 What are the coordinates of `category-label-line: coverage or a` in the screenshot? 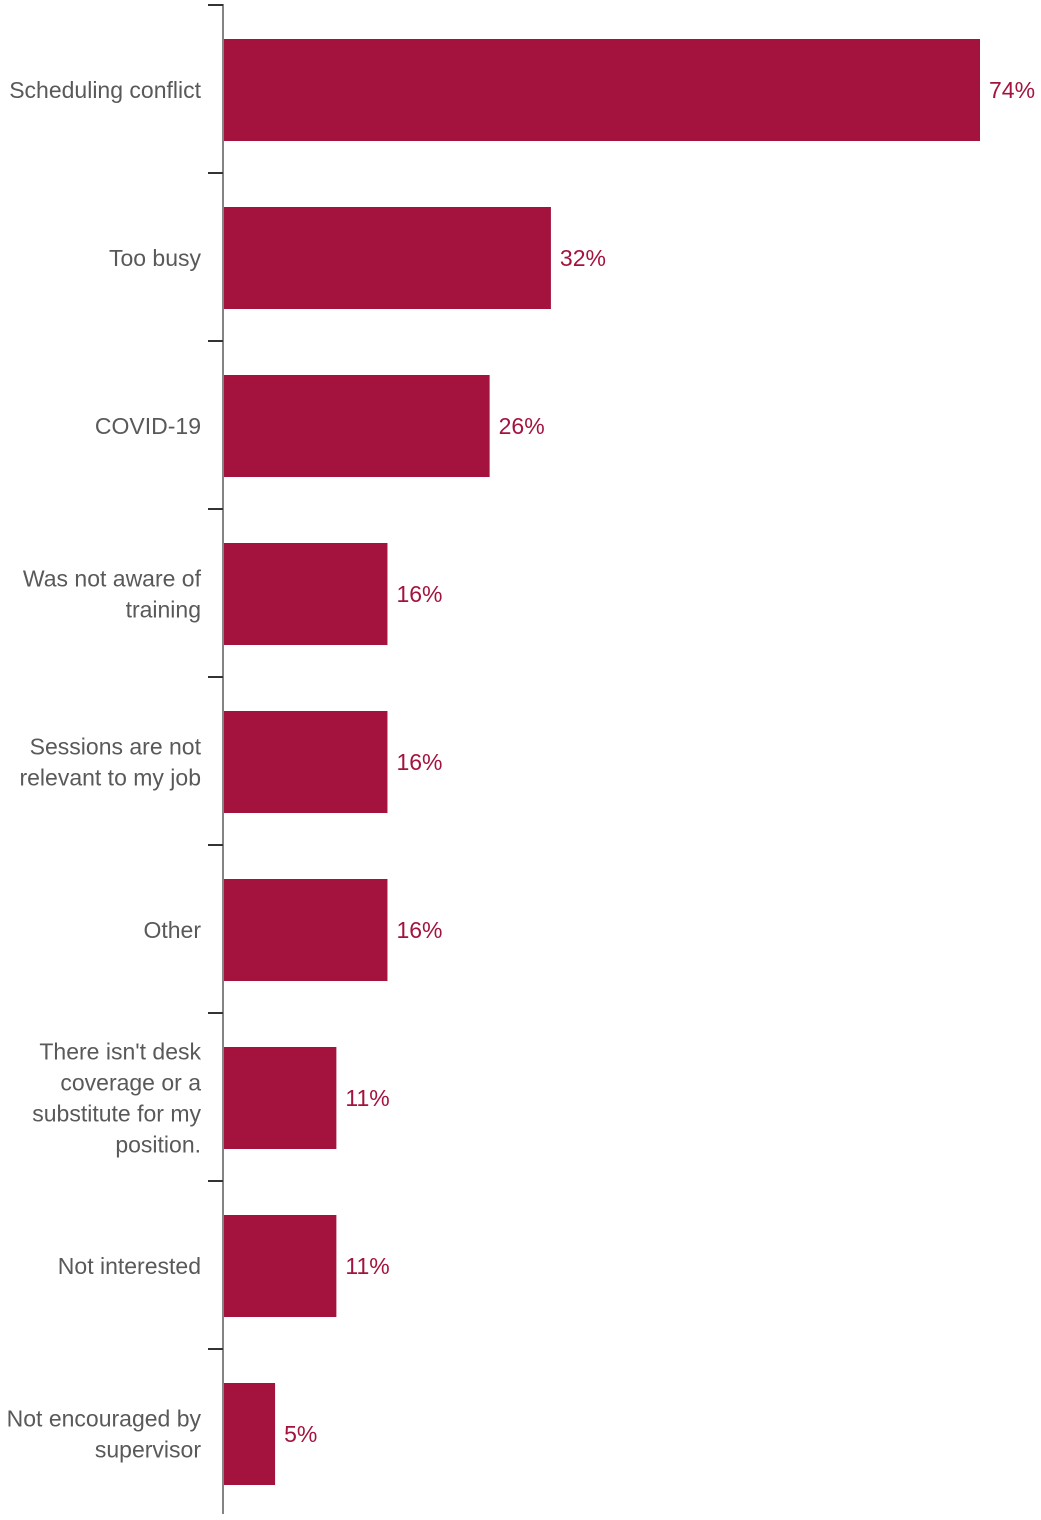 It's located at (130, 1083).